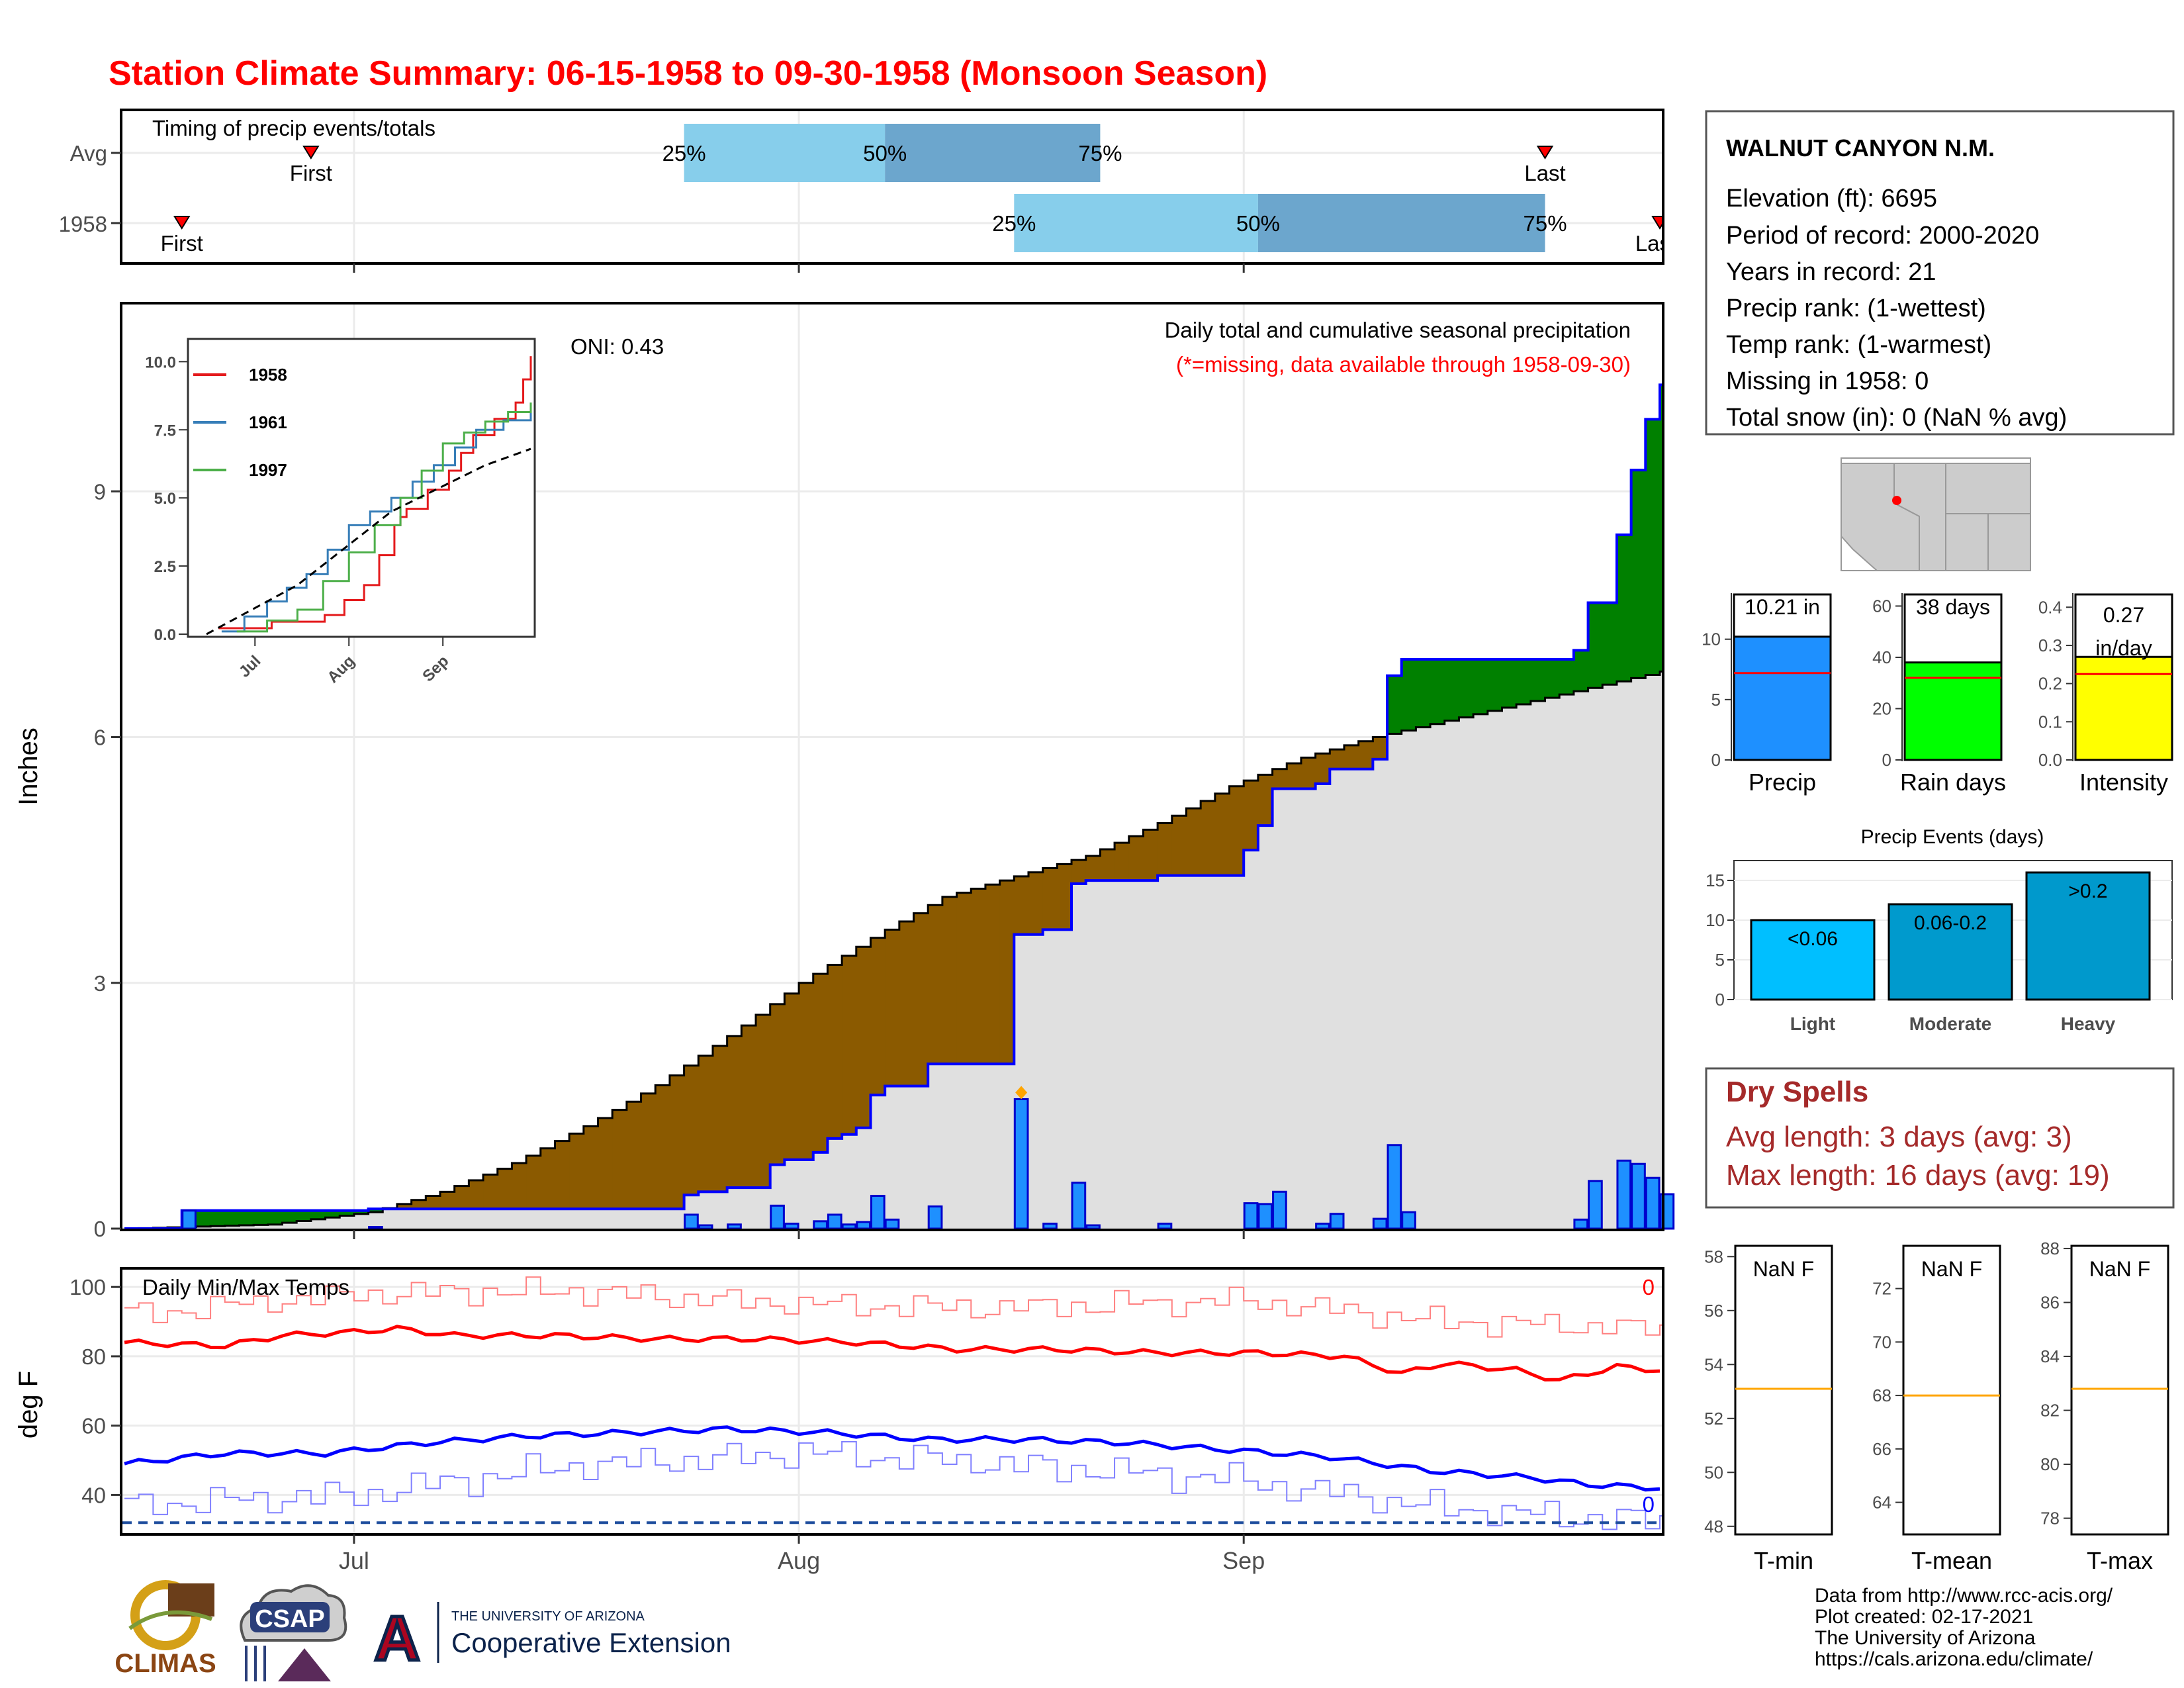 The height and width of the screenshot is (1688, 2184). Describe the element at coordinates (1951, 952) in the screenshot. I see `events-bar-moderate` at that location.